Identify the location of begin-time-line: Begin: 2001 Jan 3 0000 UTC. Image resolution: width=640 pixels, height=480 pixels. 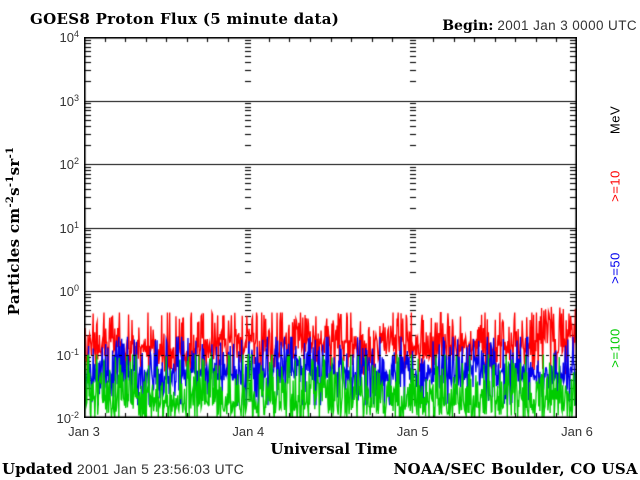
(539, 25).